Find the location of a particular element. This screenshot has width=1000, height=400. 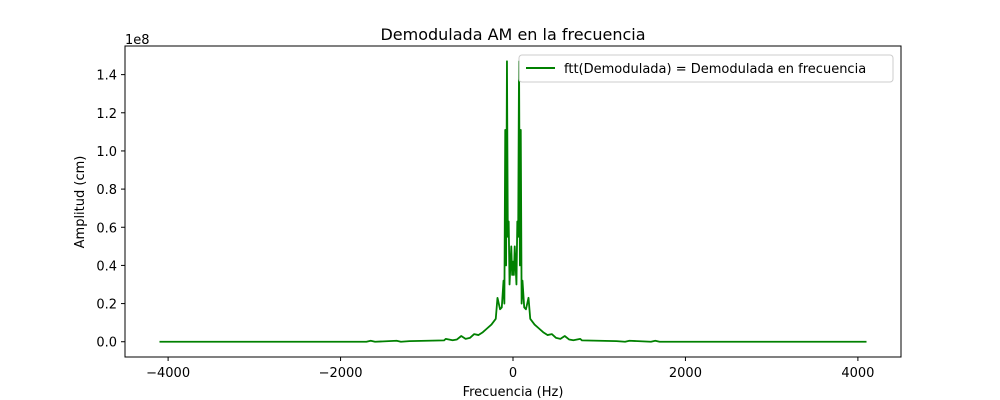

y-axis-label: Amplitud (cm) is located at coordinates (80, 202).